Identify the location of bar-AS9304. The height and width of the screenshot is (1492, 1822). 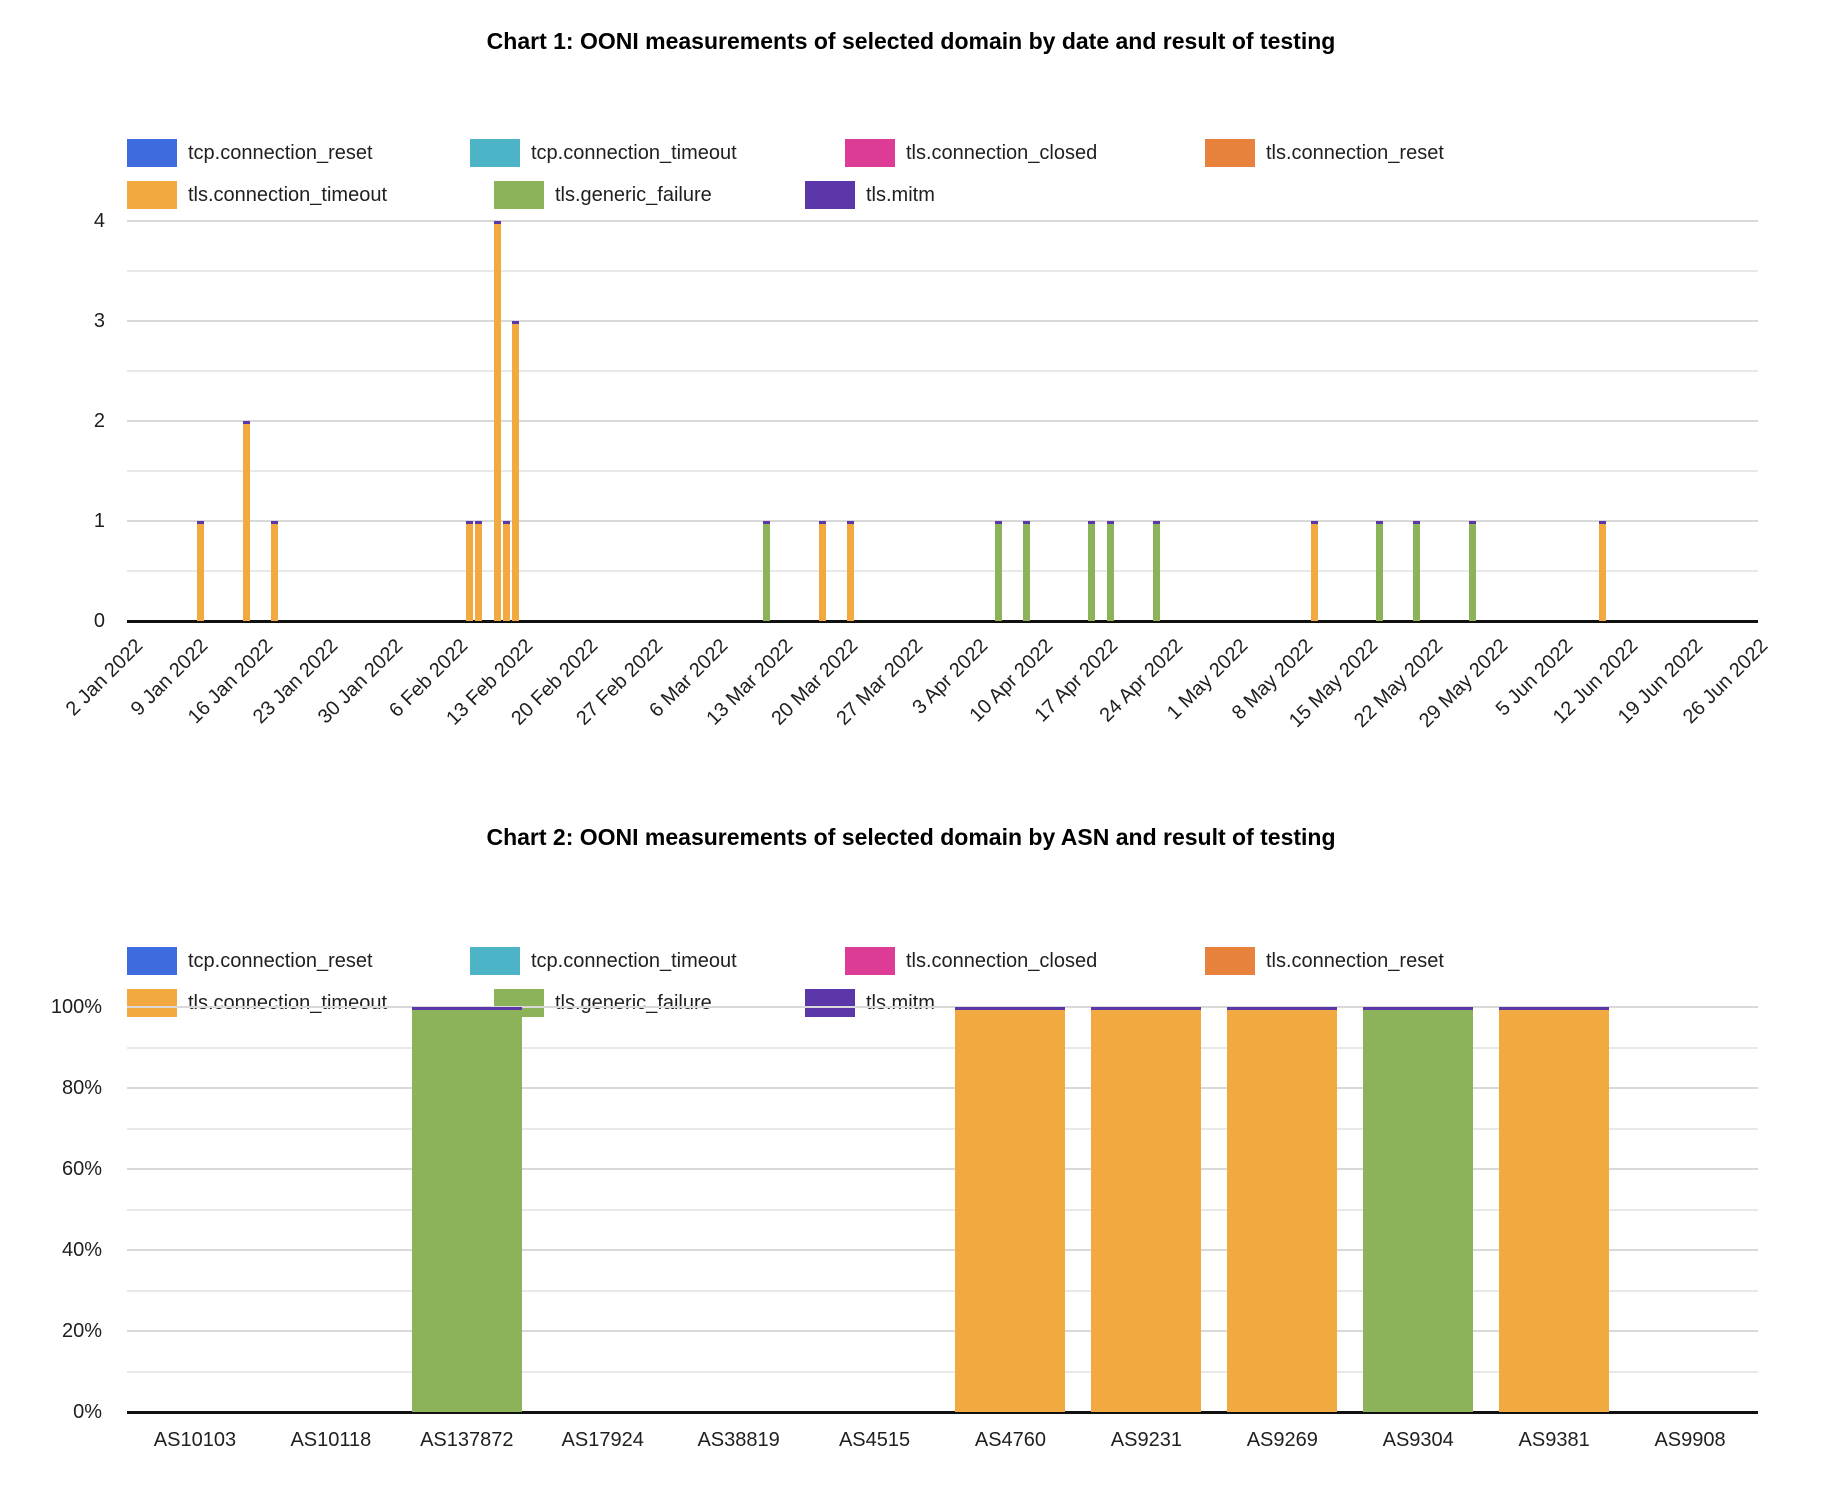
(1418, 1209).